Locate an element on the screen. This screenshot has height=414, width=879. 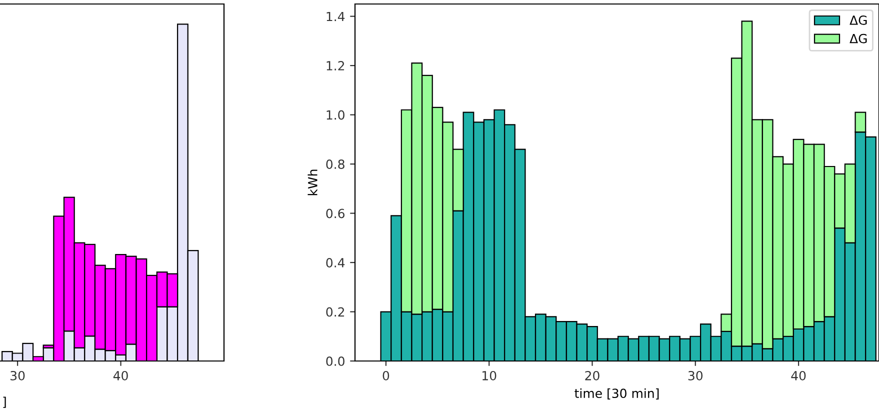
x-axis-title: ] is located at coordinates (4, 402).